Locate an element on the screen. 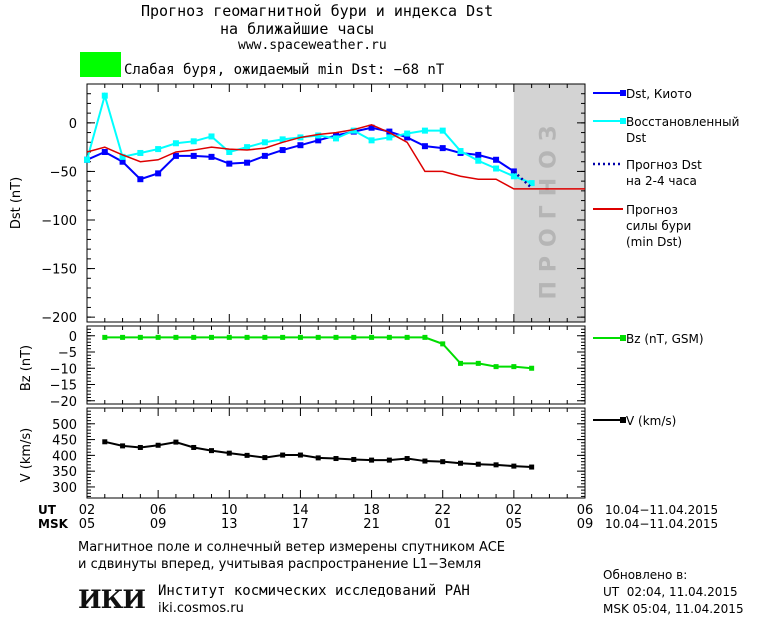 The image size is (760, 620). y-tick-label: −5 is located at coordinates (67, 353).